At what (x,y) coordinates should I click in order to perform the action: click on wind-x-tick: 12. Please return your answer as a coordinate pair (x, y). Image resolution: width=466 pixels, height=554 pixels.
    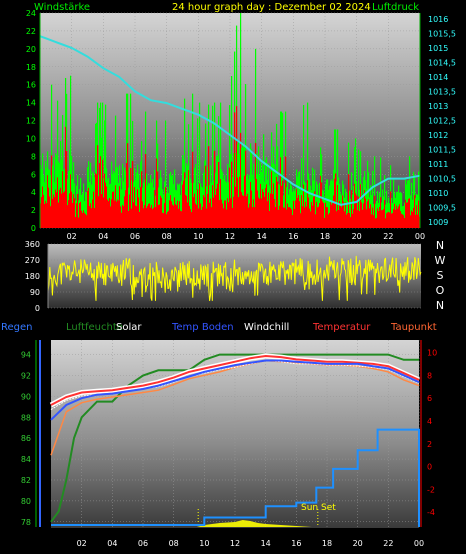
    Looking at the image, I should click on (230, 236).